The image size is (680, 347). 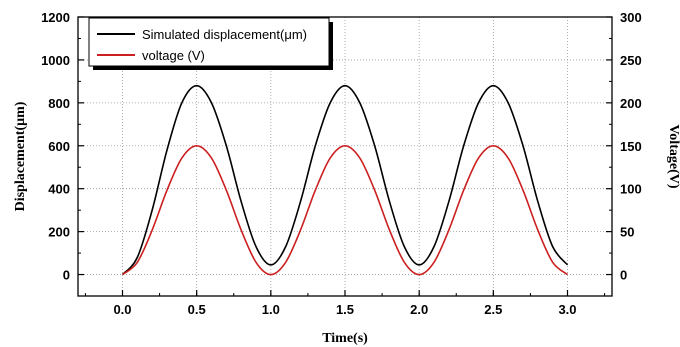 What do you see at coordinates (673, 156) in the screenshot?
I see `y-axis-right-title: Voltage(V)` at bounding box center [673, 156].